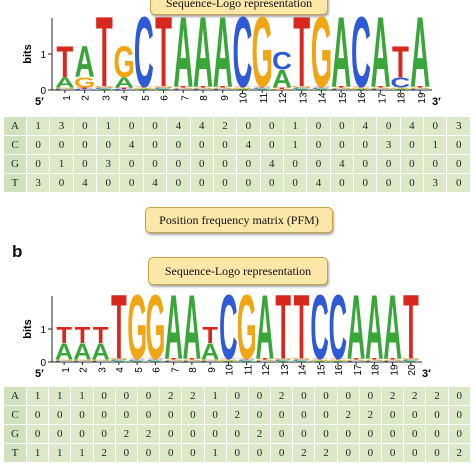 This screenshot has width=474, height=474. Describe the element at coordinates (212, 370) in the screenshot. I see `panel-b-position-label: 9` at that location.